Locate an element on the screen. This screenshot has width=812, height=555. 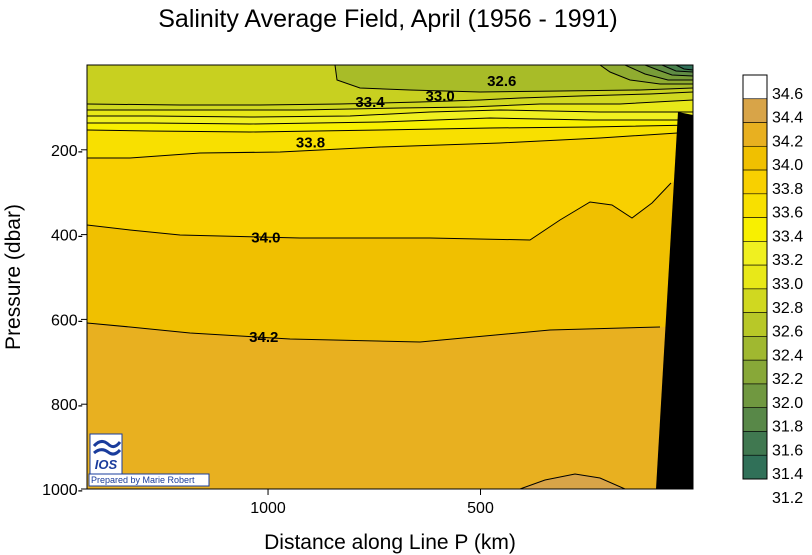
colorbar-label: 32.6 is located at coordinates (787, 332).